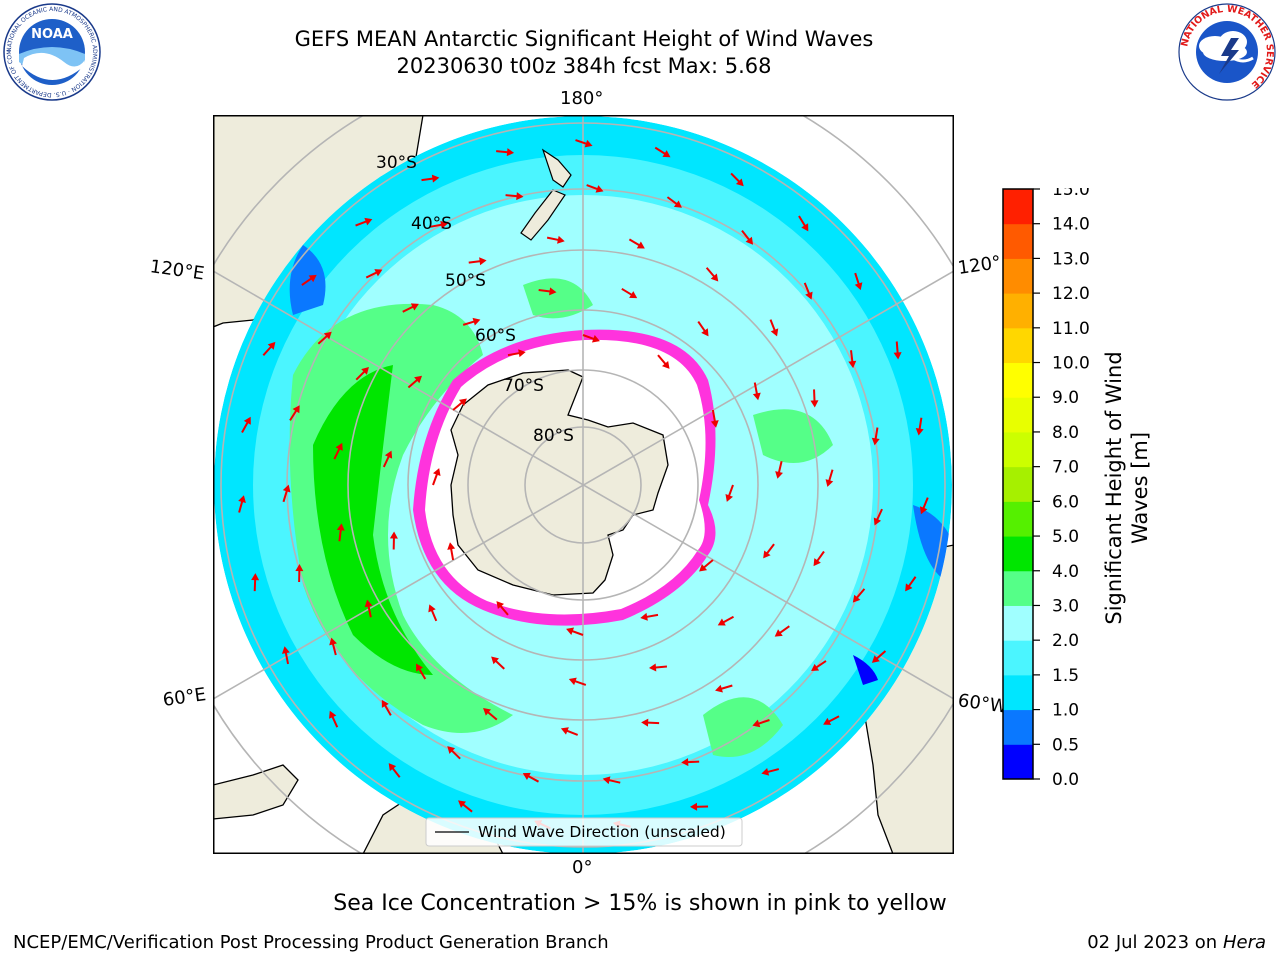  Describe the element at coordinates (582, 867) in the screenshot. I see `lon-label-0: 0°` at that location.